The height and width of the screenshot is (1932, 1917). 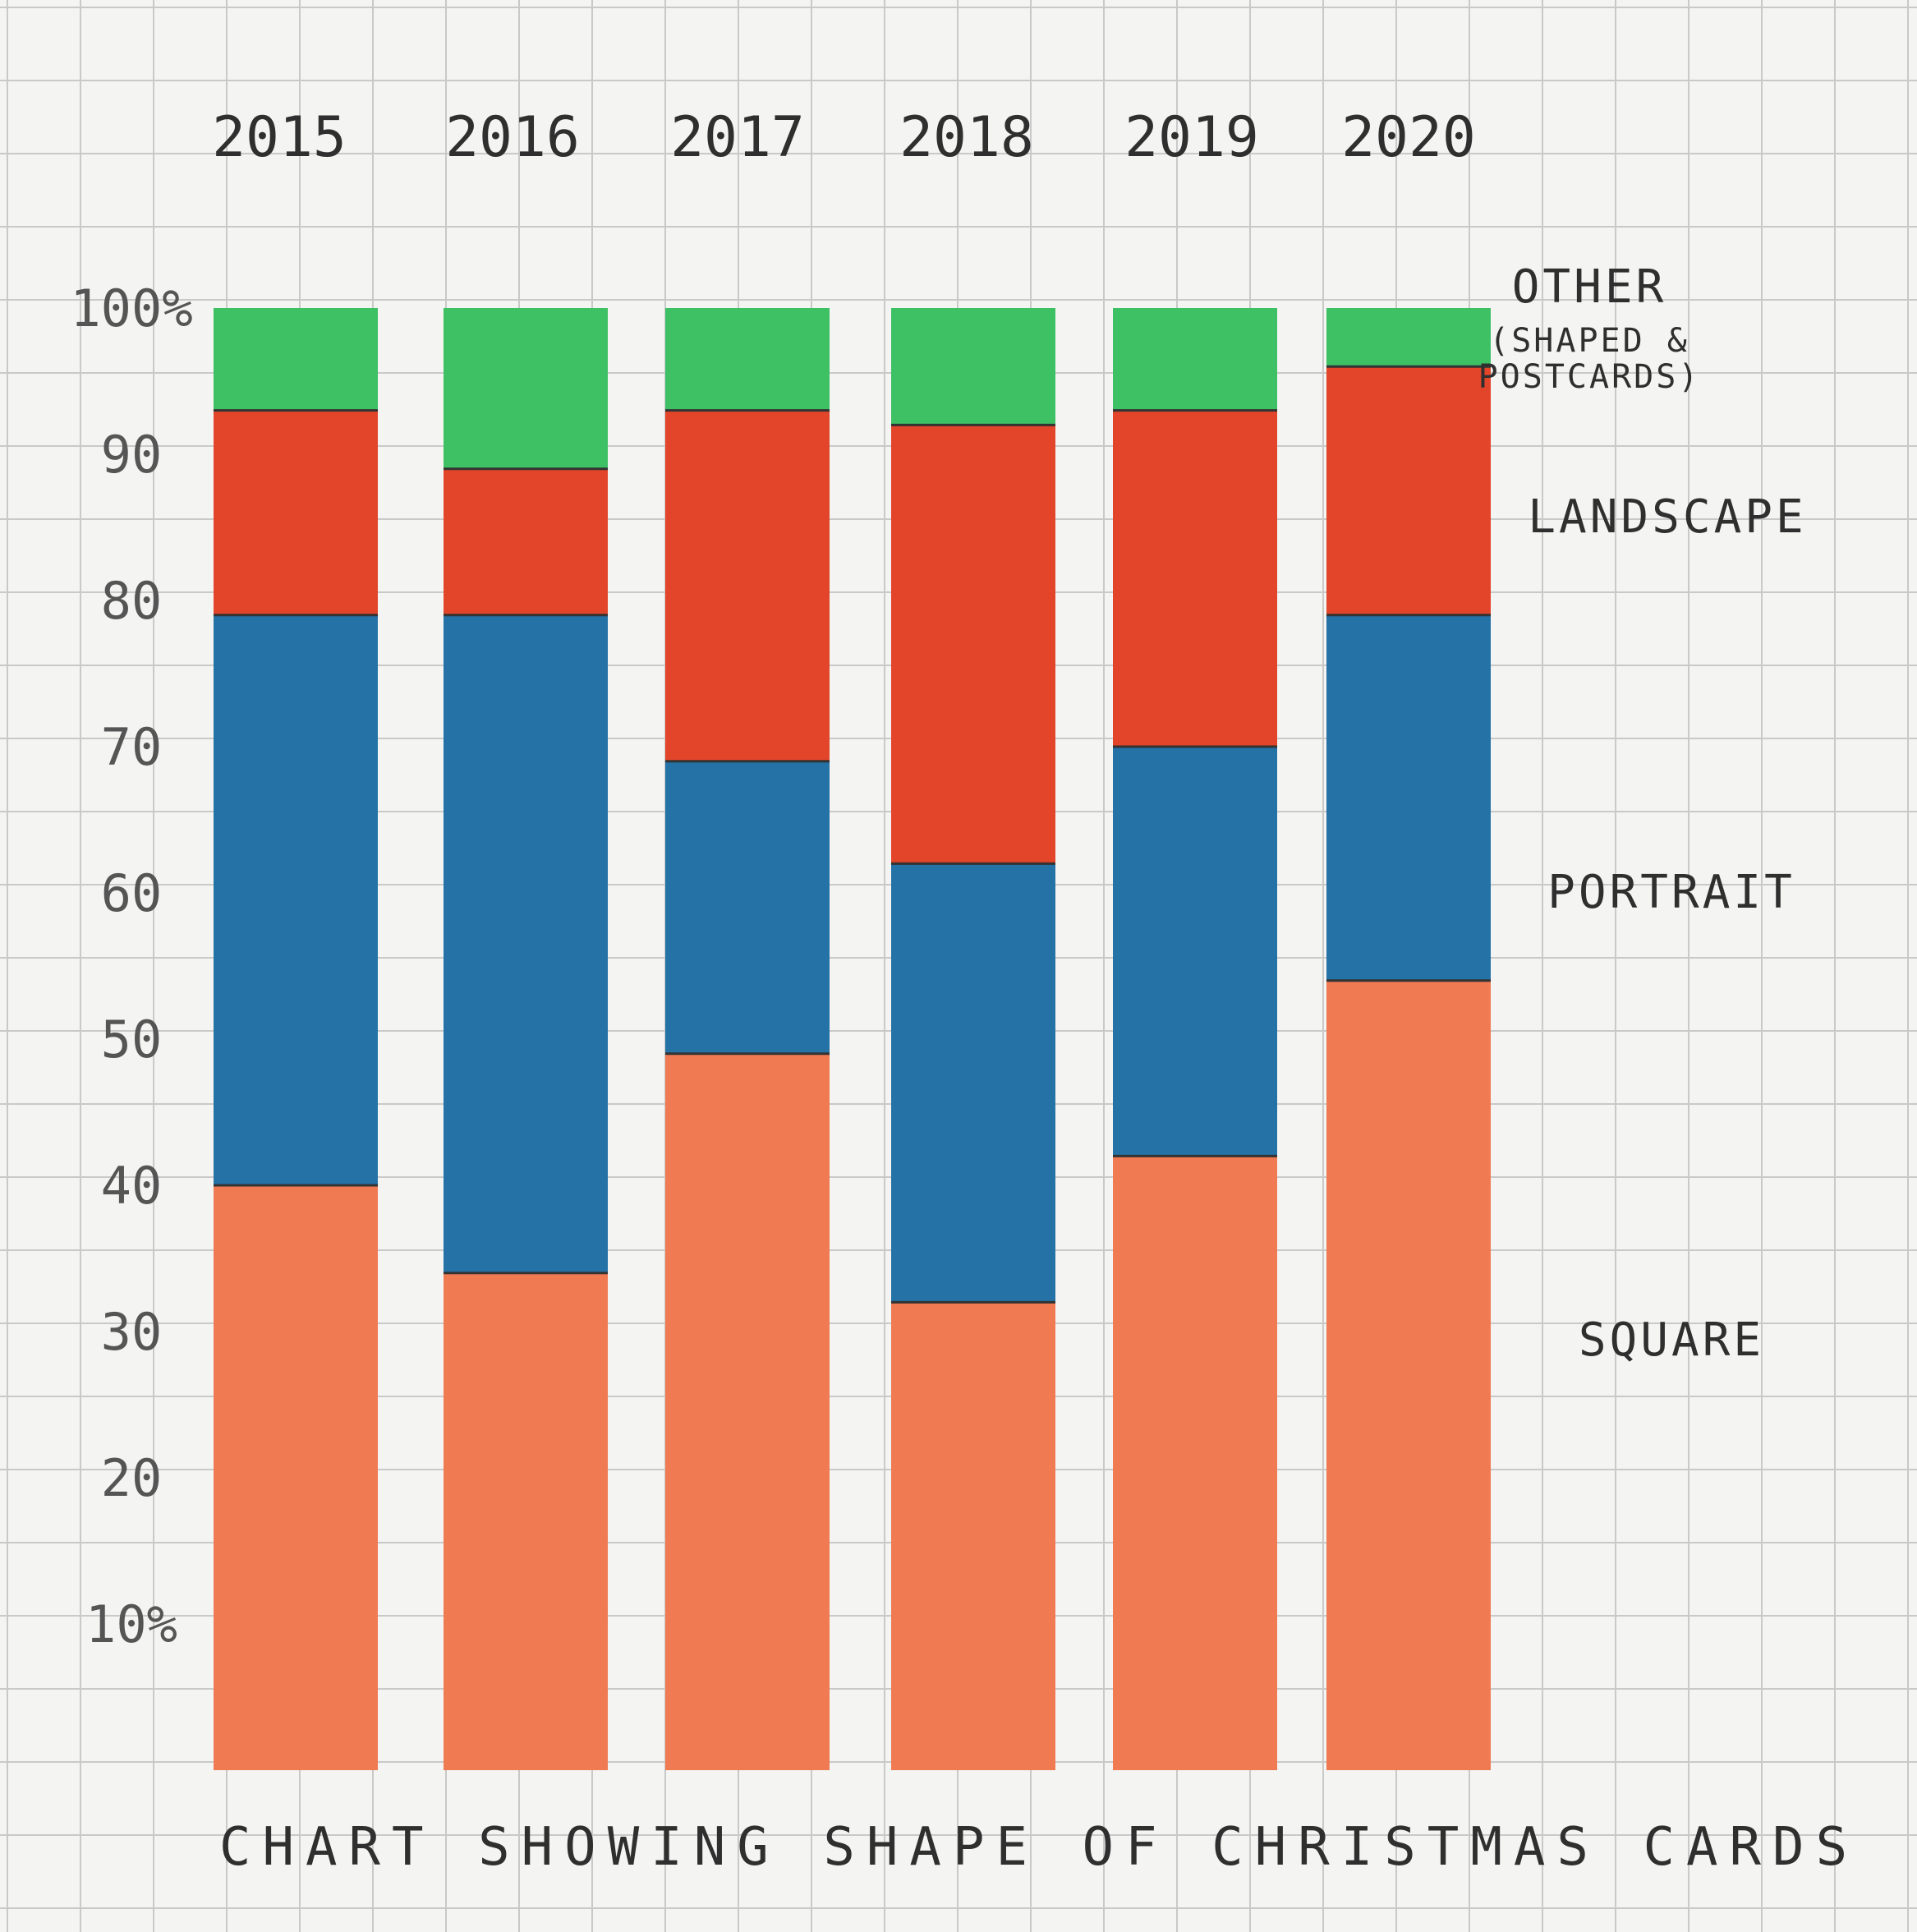 What do you see at coordinates (1191, 137) in the screenshot?
I see `x-category-label: 2019` at bounding box center [1191, 137].